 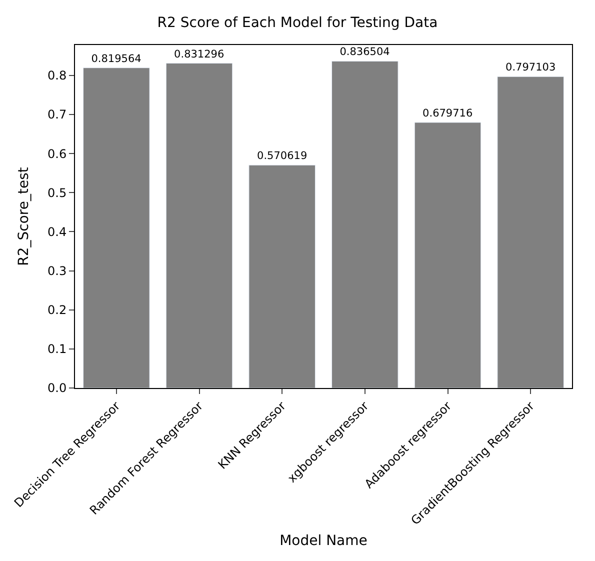 What do you see at coordinates (57, 75) in the screenshot?
I see `y-tick-label: 0.8` at bounding box center [57, 75].